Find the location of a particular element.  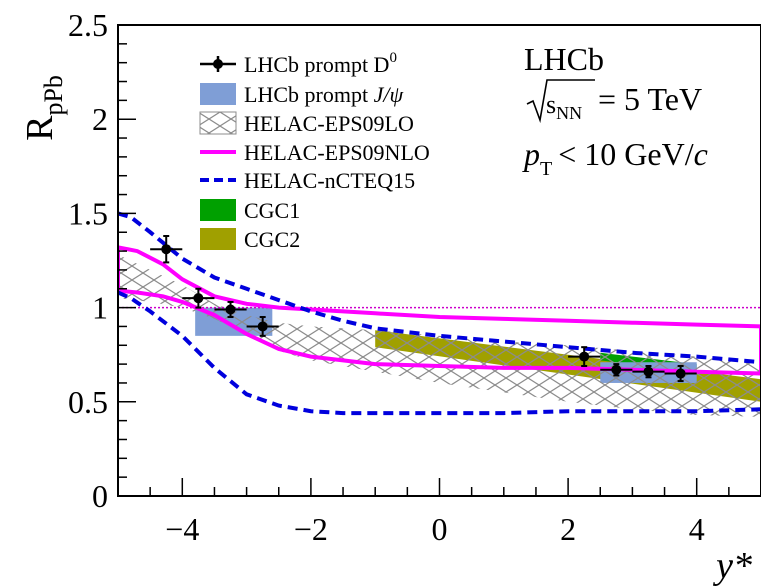

y-axis-label: RpPb is located at coordinates (43, 108).